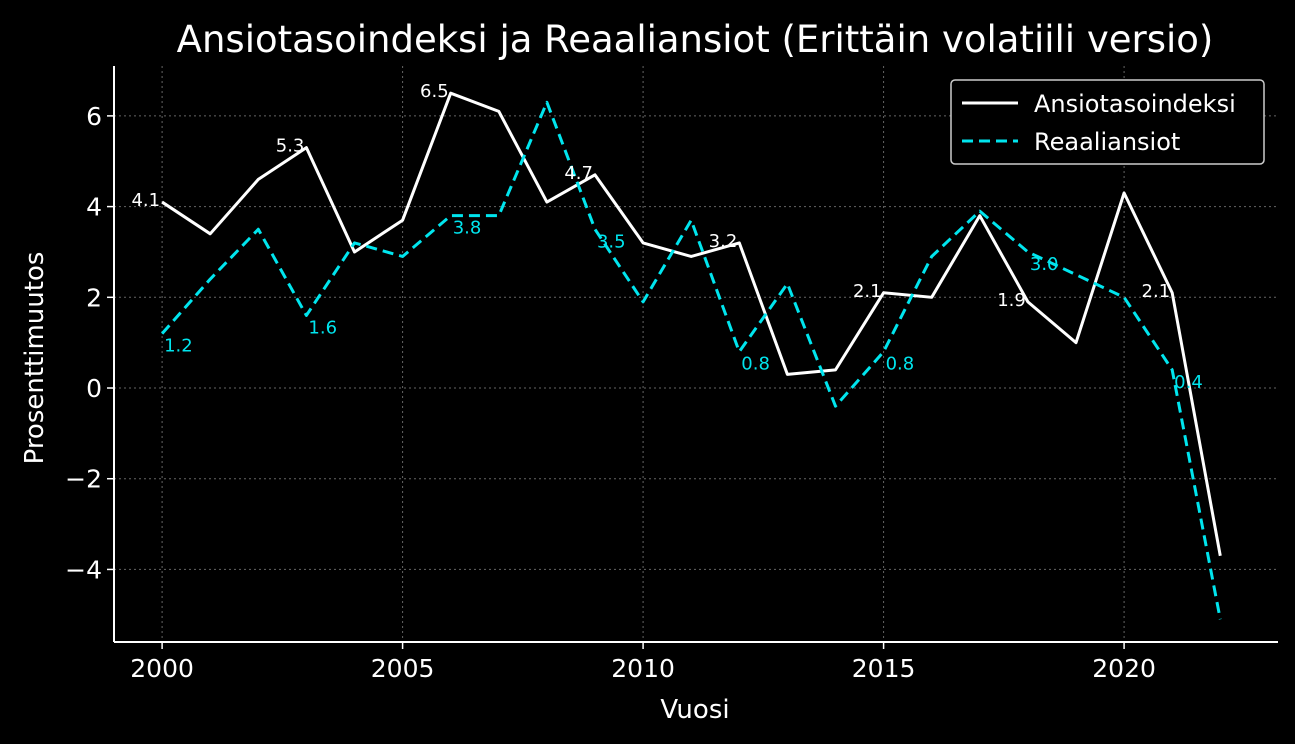 This screenshot has height=744, width=1295. Describe the element at coordinates (94, 297) in the screenshot. I see `y-tick-label: 2` at that location.